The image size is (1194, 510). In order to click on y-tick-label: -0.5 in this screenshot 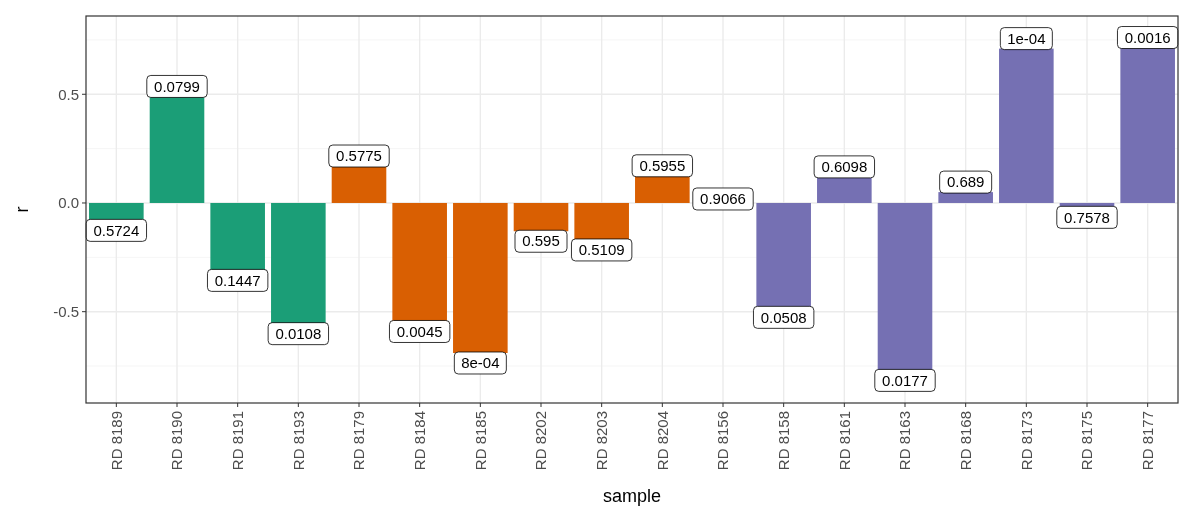, I will do `click(66, 311)`.